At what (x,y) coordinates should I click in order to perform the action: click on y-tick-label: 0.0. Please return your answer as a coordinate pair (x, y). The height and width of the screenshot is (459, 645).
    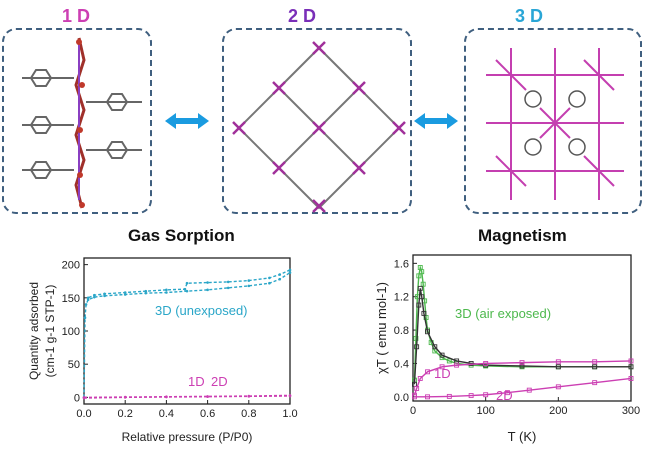
    Looking at the image, I should click on (401, 398).